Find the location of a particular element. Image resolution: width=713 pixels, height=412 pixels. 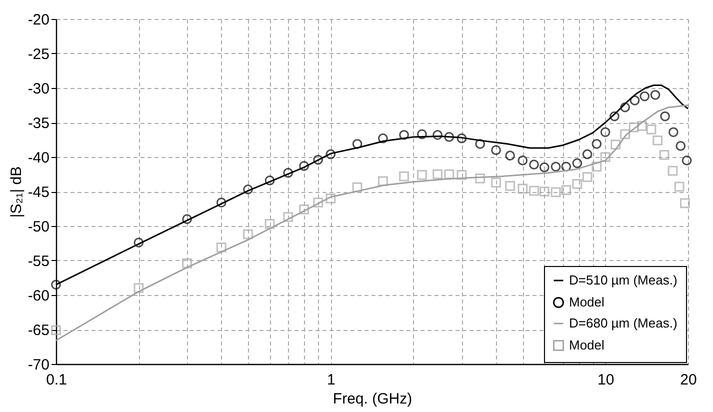

legend-label: D=680 µm (Meas.) is located at coordinates (623, 323).